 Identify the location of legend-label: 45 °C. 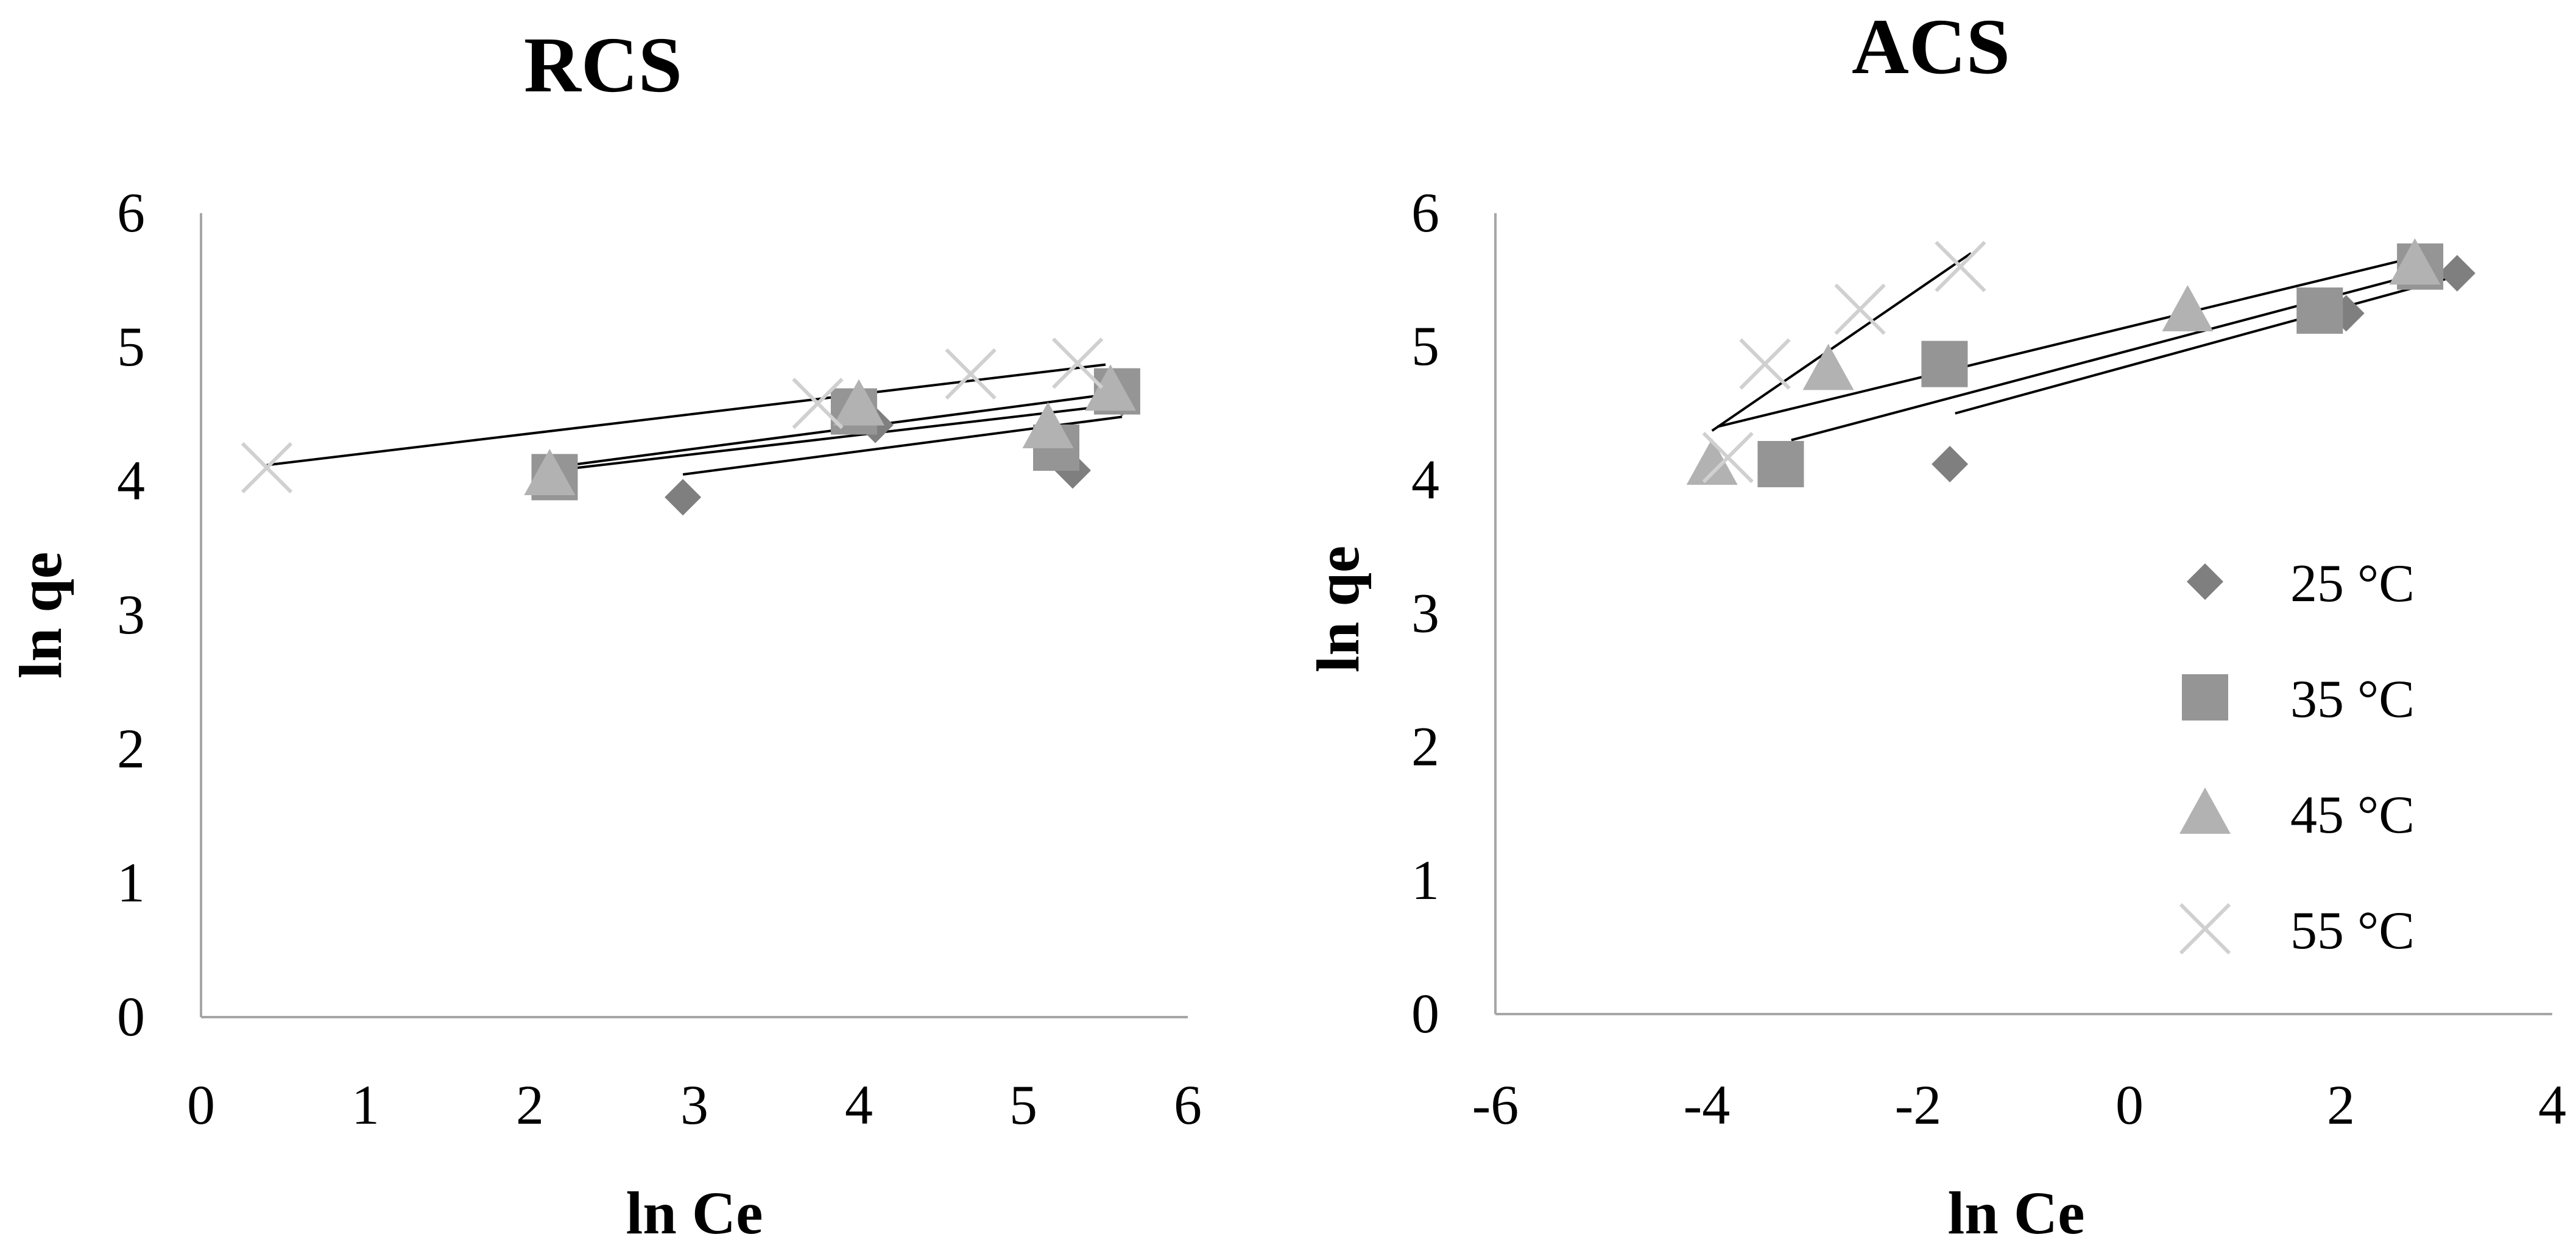
(2352, 815).